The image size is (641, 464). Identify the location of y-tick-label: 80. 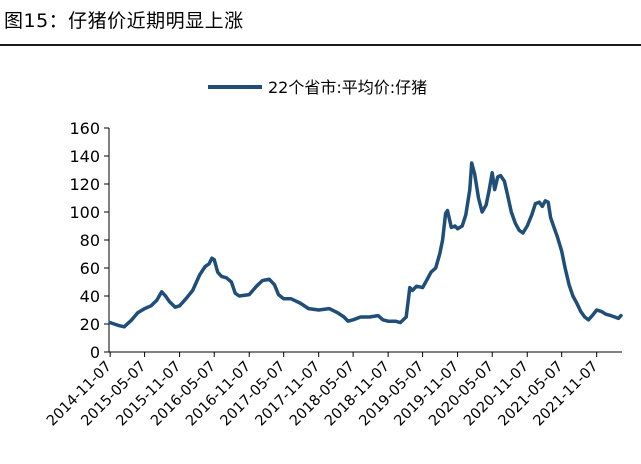
(90, 240).